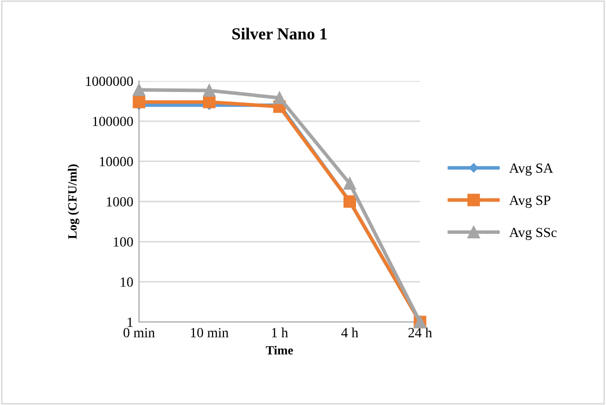 The height and width of the screenshot is (405, 606). Describe the element at coordinates (279, 34) in the screenshot. I see `chart-title: Silver Nano 1` at that location.